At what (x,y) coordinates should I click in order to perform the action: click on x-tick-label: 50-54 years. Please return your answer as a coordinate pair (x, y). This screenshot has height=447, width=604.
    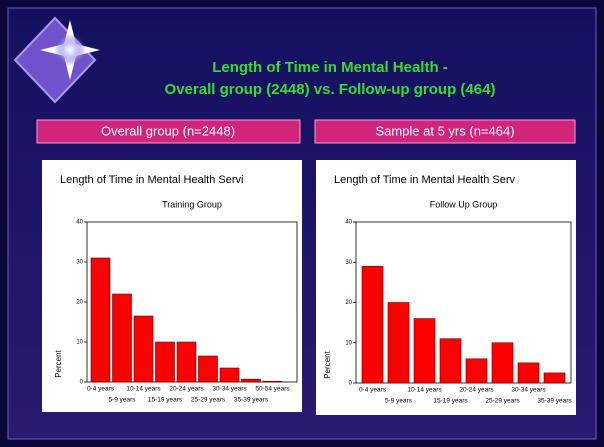
    Looking at the image, I should click on (272, 389).